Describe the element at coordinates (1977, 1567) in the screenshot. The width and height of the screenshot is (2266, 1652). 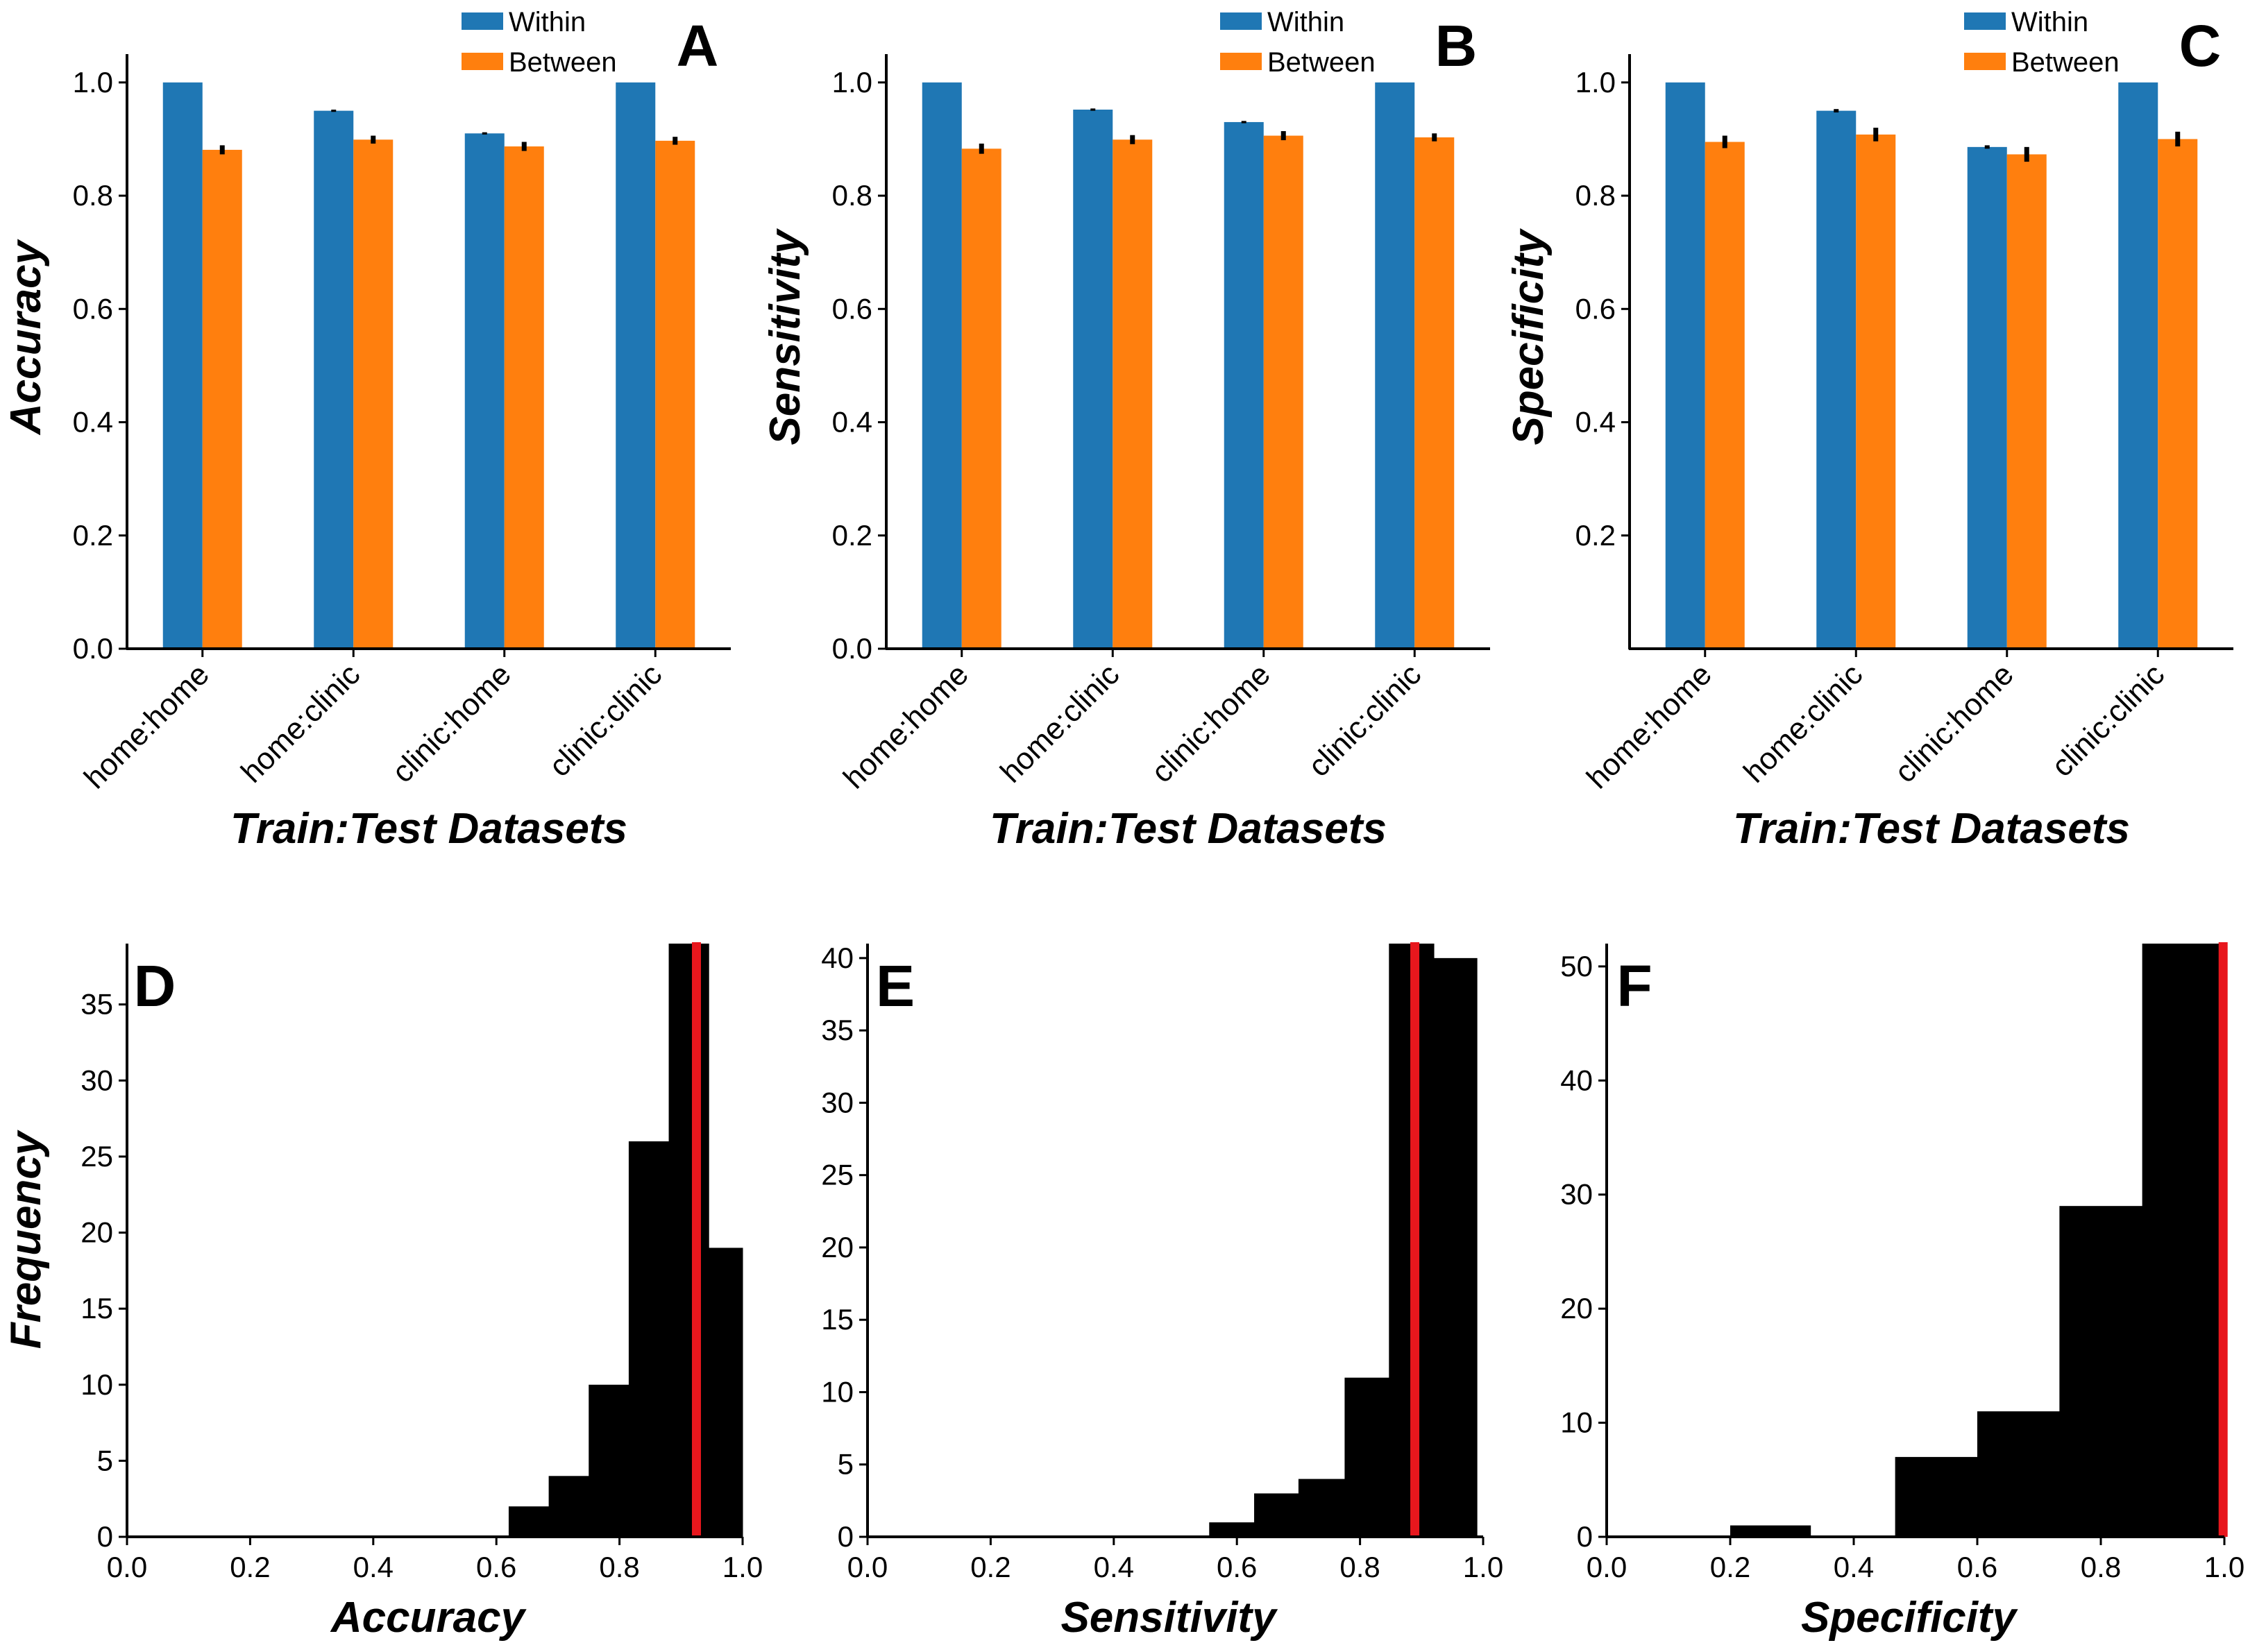
I see `x-tick-label-F-0.6: 0.6` at that location.